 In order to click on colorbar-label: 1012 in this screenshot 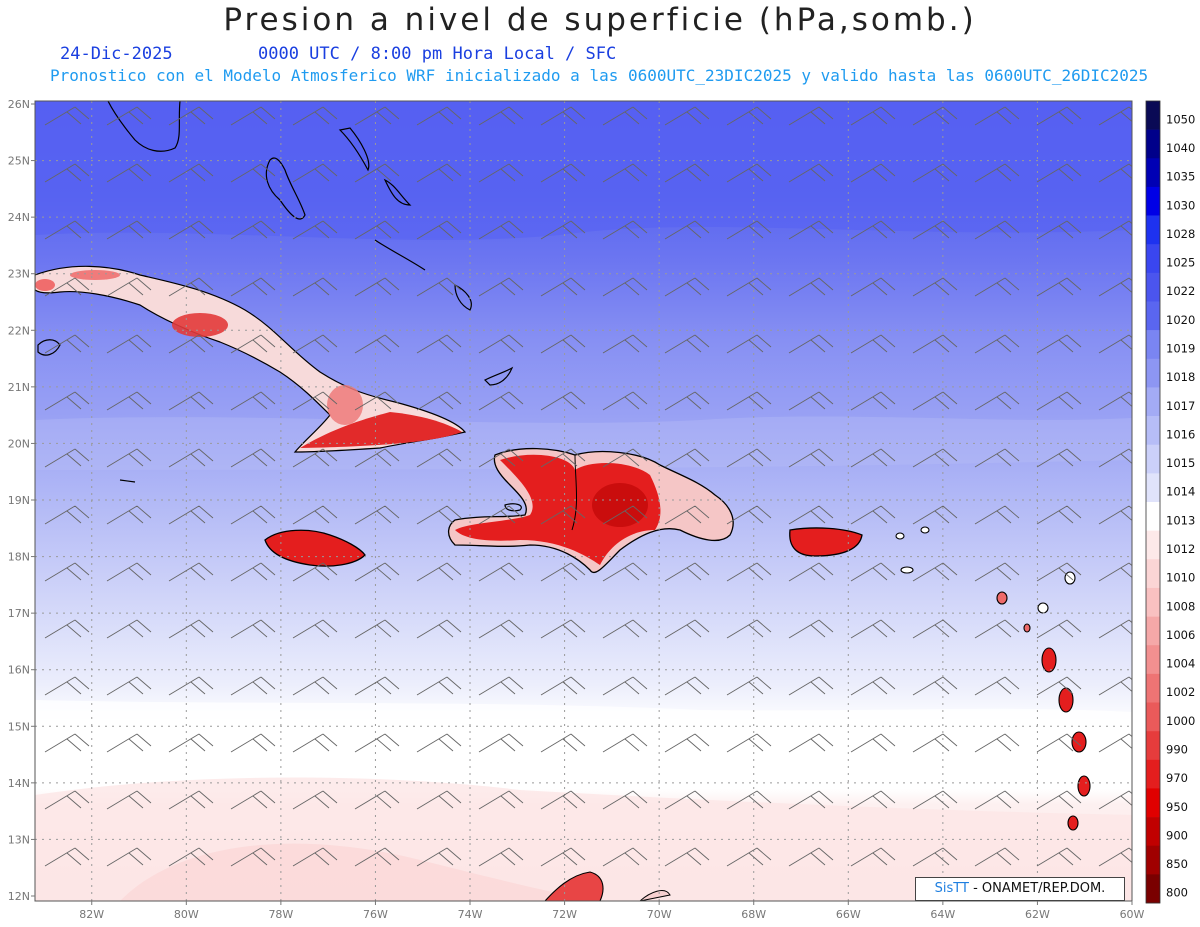, I will do `click(1180, 549)`.